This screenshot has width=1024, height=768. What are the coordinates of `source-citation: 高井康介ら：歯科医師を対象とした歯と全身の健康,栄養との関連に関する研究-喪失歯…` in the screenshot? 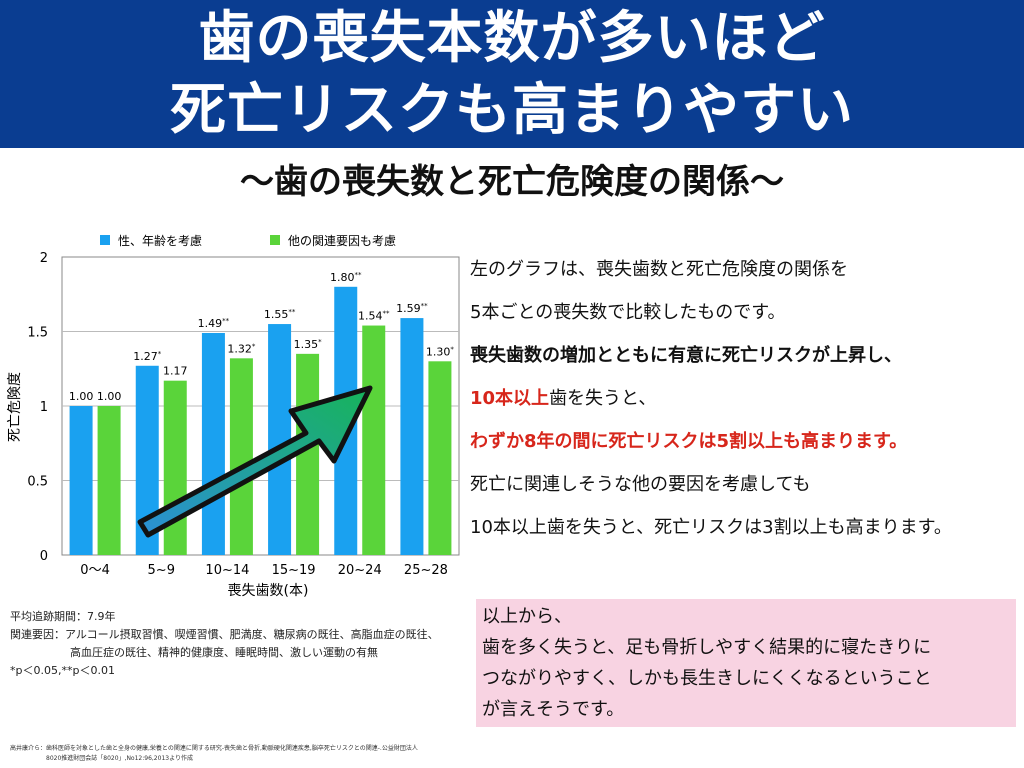 It's located at (214, 754).